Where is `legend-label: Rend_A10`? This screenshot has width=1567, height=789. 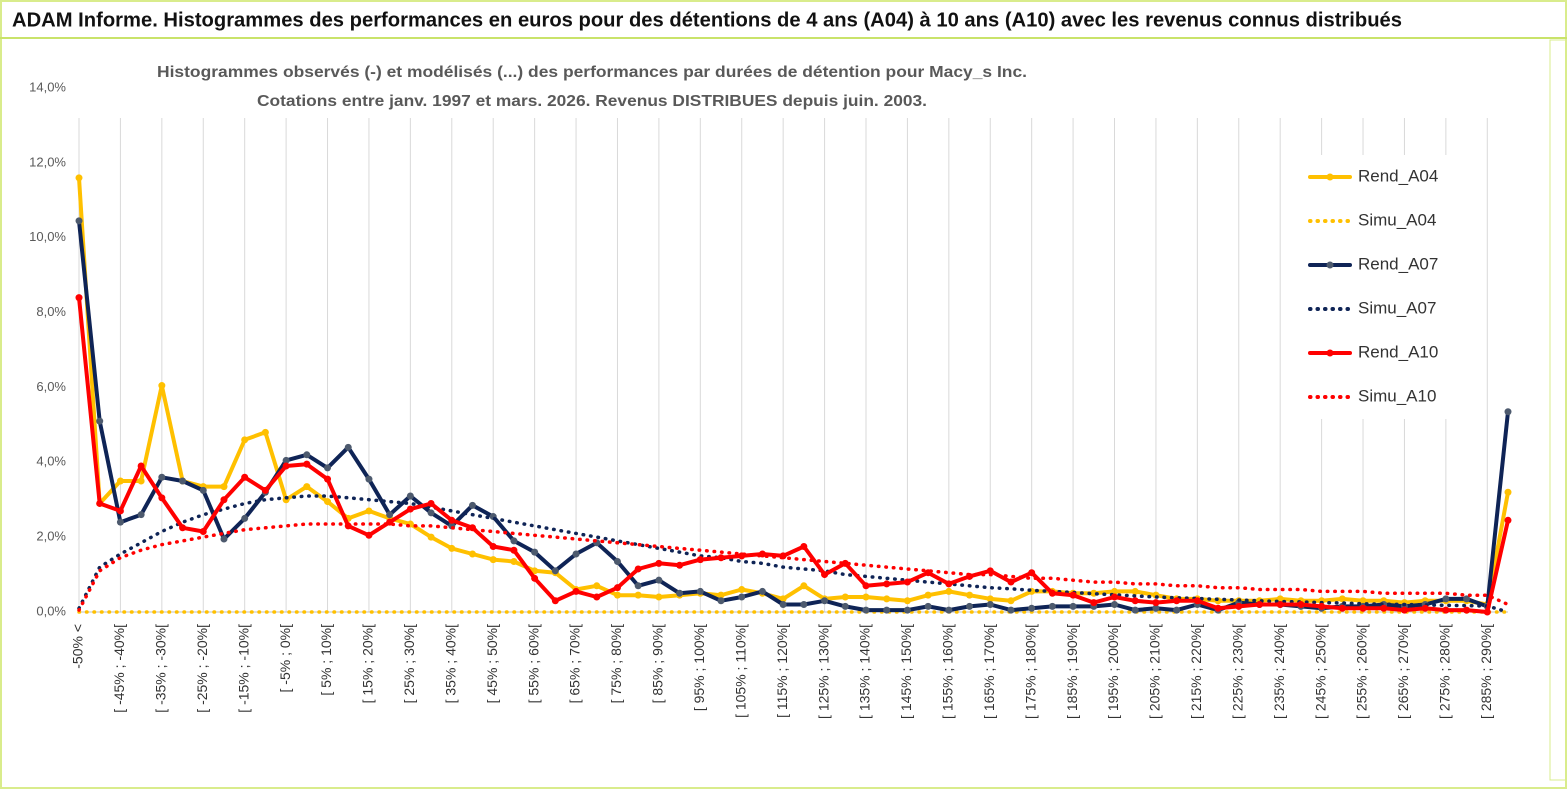 legend-label: Rend_A10 is located at coordinates (1398, 351).